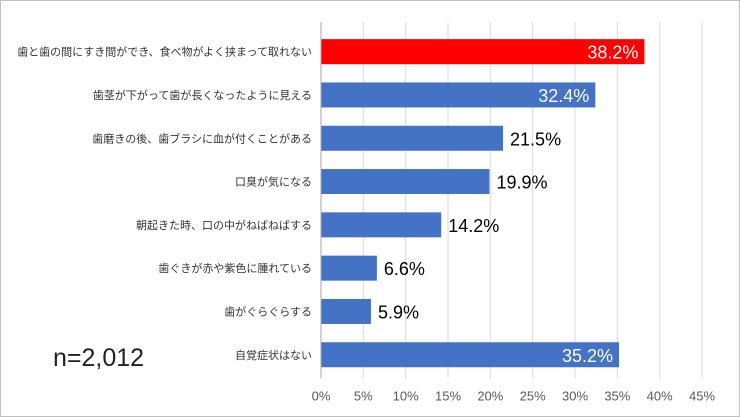 This screenshot has width=740, height=417. What do you see at coordinates (533, 395) in the screenshot?
I see `x-tick-label: 25%` at bounding box center [533, 395].